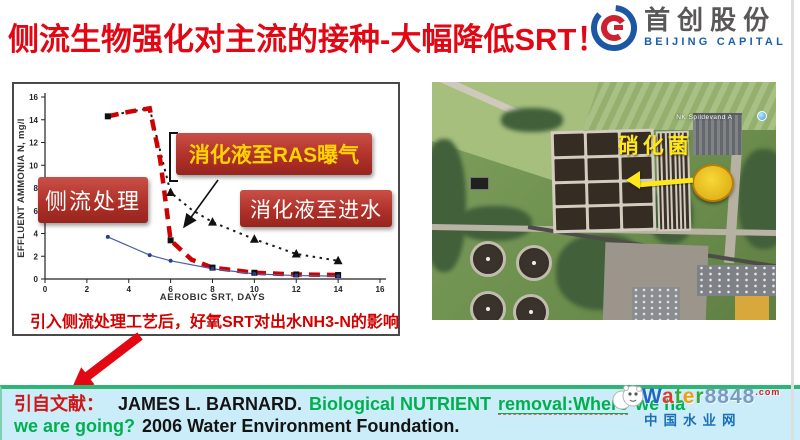 The width and height of the screenshot is (800, 440). I want to click on window-edge-line, so click(792, 220).